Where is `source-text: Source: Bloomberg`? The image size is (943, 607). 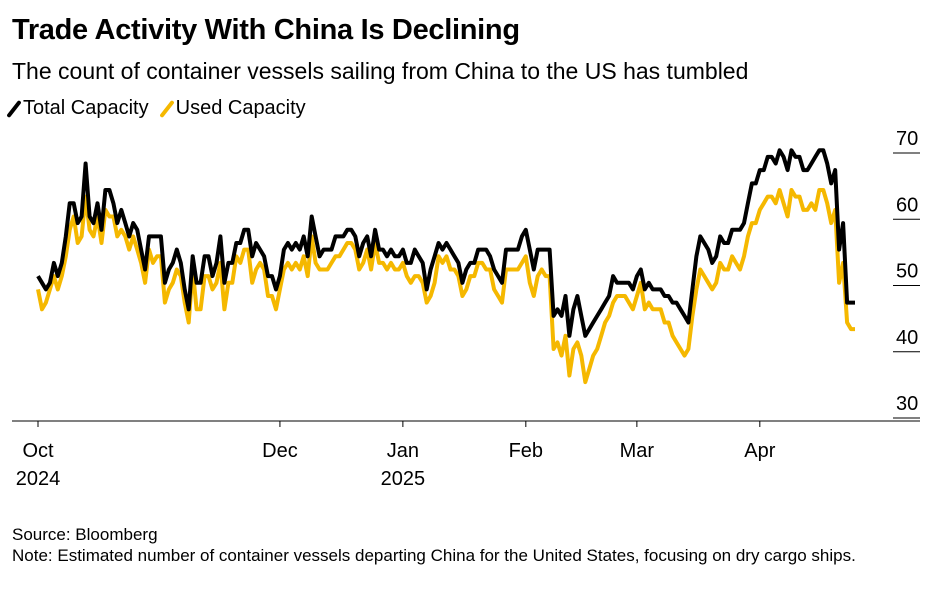
source-text: Source: Bloomberg is located at coordinates (85, 534).